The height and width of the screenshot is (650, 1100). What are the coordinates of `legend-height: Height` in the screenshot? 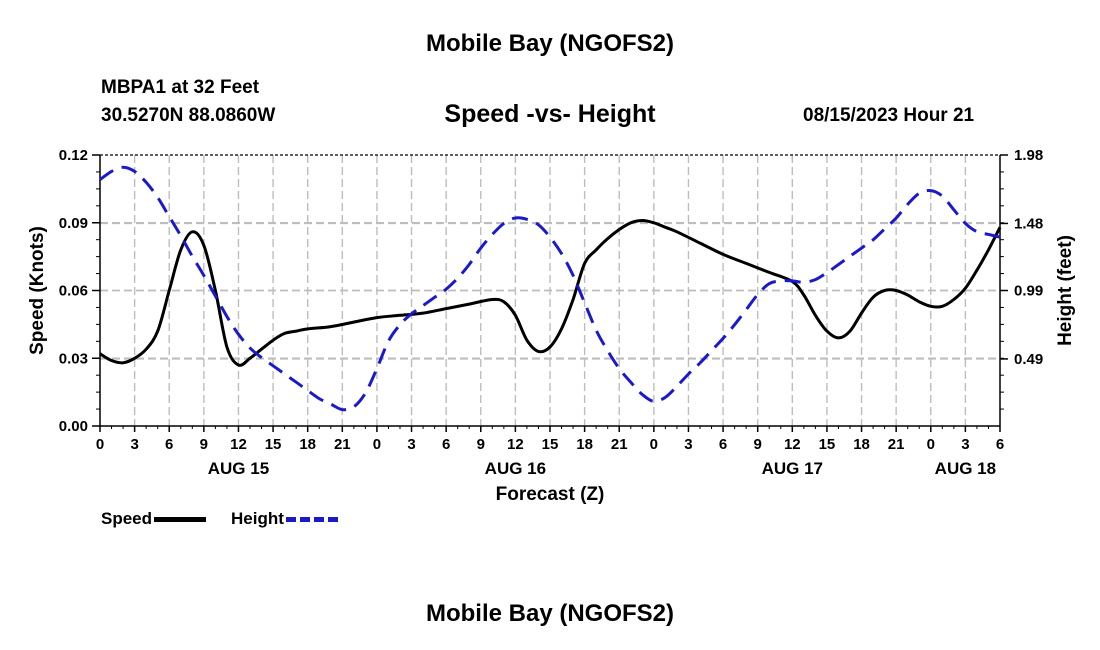 It's located at (284, 519).